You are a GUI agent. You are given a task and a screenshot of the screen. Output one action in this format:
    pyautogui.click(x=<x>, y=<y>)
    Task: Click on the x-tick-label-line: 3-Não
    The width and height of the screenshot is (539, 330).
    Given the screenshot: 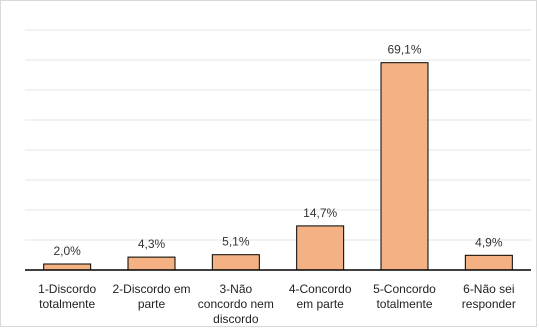 What is the action you would take?
    pyautogui.click(x=235, y=289)
    